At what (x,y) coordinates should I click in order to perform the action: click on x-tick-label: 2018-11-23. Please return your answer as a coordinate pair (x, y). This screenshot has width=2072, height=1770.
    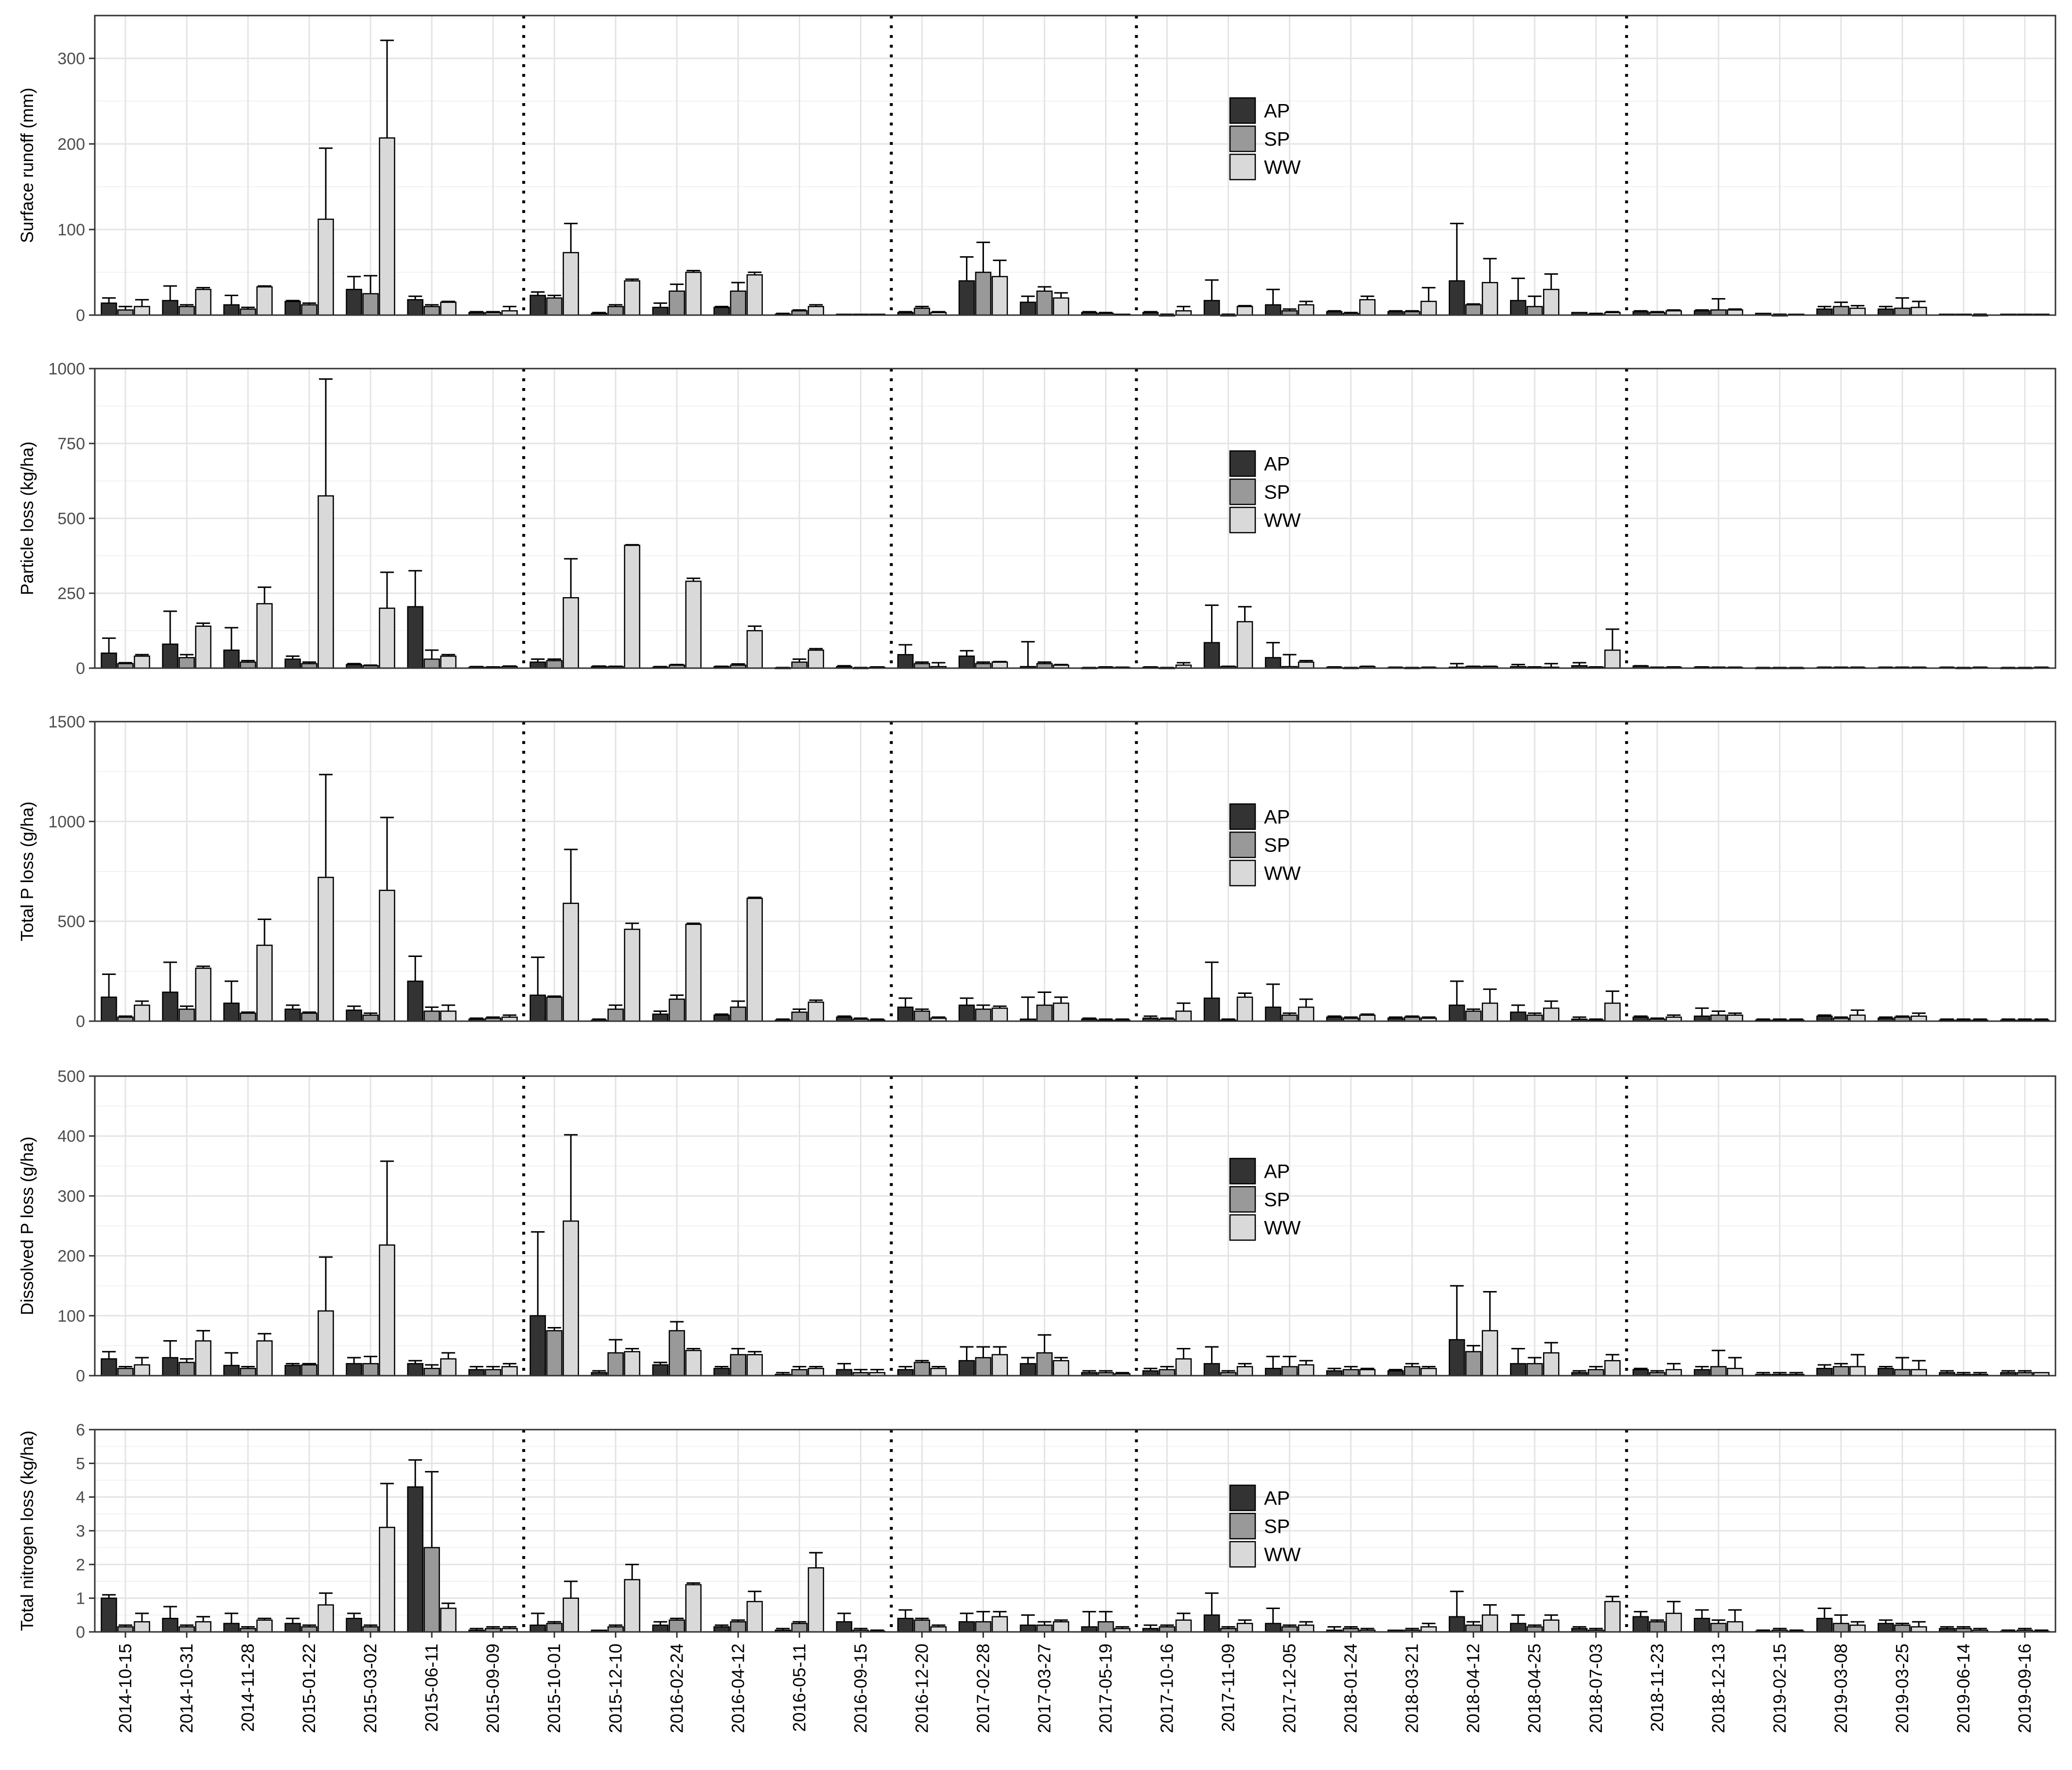
    Looking at the image, I should click on (1657, 1688).